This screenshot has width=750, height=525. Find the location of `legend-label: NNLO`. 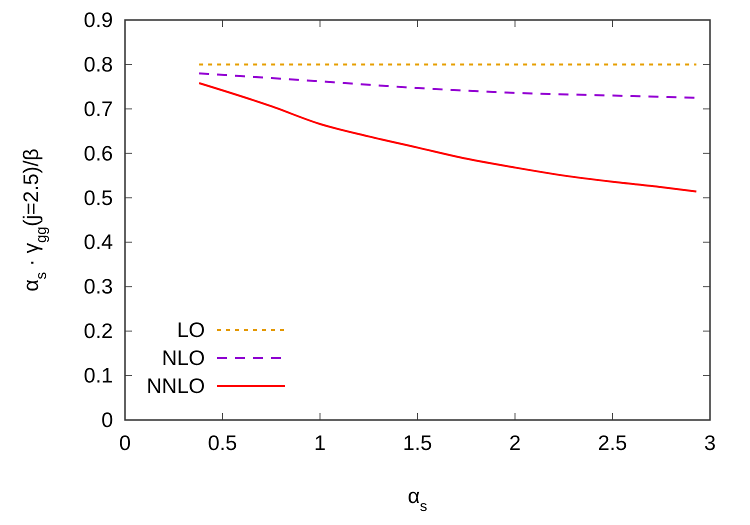

legend-label: NNLO is located at coordinates (175, 386).